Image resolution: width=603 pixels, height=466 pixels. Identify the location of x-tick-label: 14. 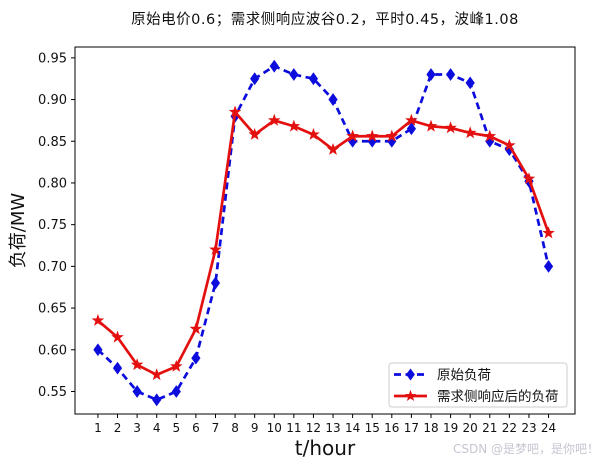
(352, 428).